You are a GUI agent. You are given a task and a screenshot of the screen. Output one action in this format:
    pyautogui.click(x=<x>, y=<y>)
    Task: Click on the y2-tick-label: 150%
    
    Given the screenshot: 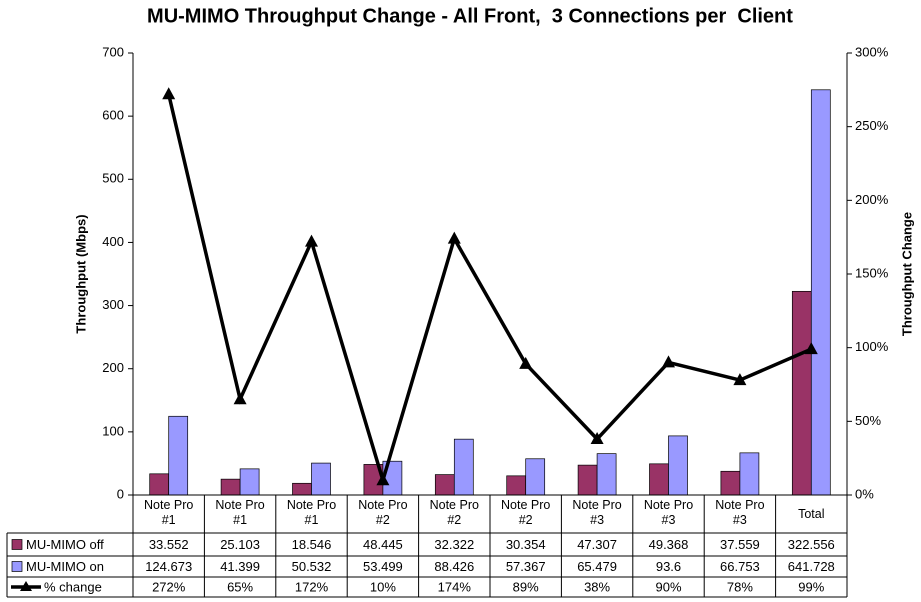 What is the action you would take?
    pyautogui.click(x=872, y=272)
    